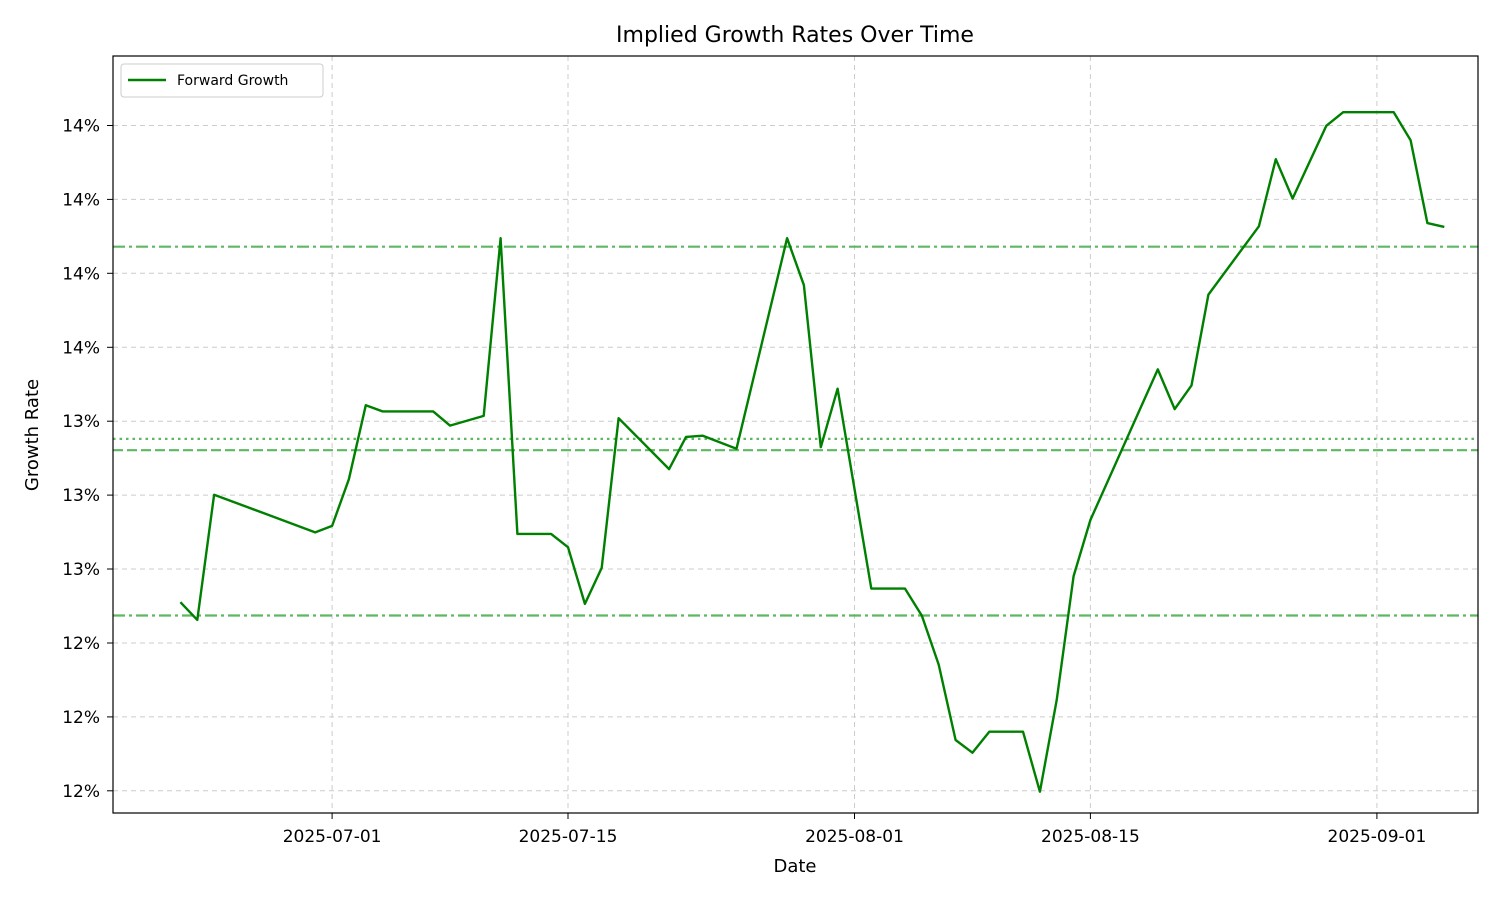 The width and height of the screenshot is (1500, 900). I want to click on legend-box, so click(222, 80).